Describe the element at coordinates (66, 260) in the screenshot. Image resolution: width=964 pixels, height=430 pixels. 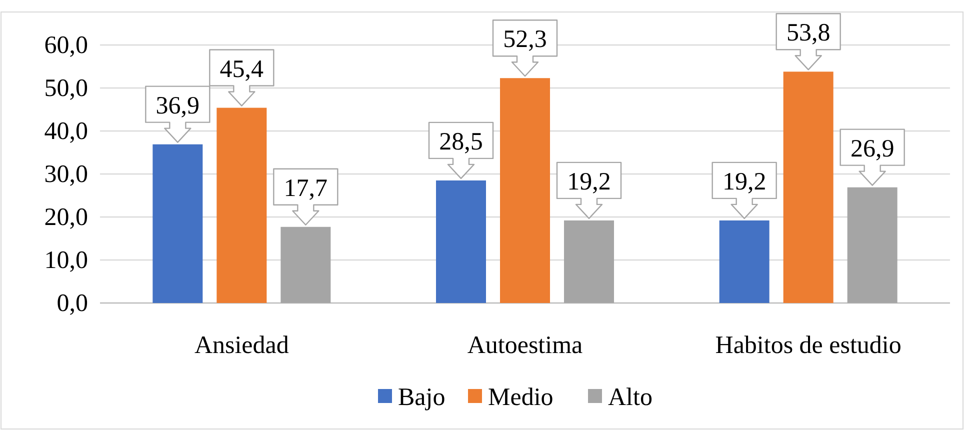
I see `y-tick-label: 10,0` at that location.